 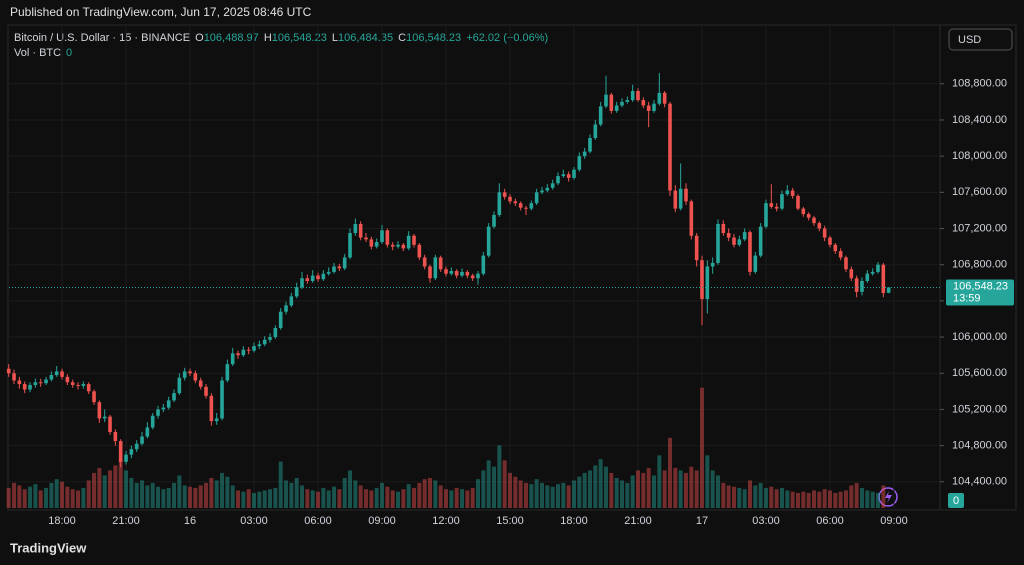 What do you see at coordinates (574, 521) in the screenshot?
I see `x-tick-label: 18:00` at bounding box center [574, 521].